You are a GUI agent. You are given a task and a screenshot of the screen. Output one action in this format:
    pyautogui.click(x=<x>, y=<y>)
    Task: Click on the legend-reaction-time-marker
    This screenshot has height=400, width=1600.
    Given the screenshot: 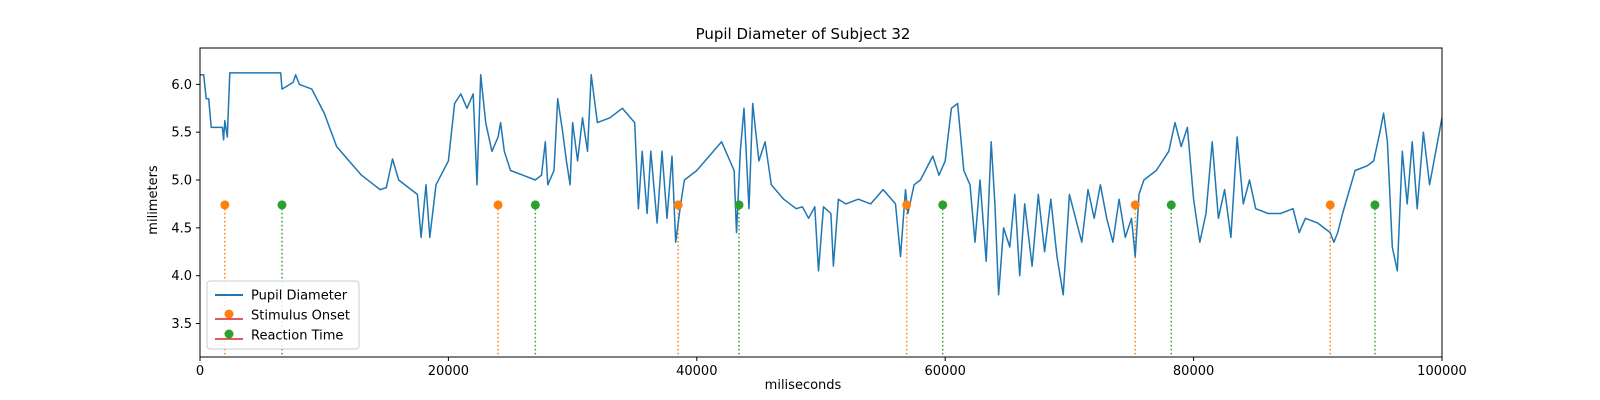 What is the action you would take?
    pyautogui.click(x=229, y=334)
    